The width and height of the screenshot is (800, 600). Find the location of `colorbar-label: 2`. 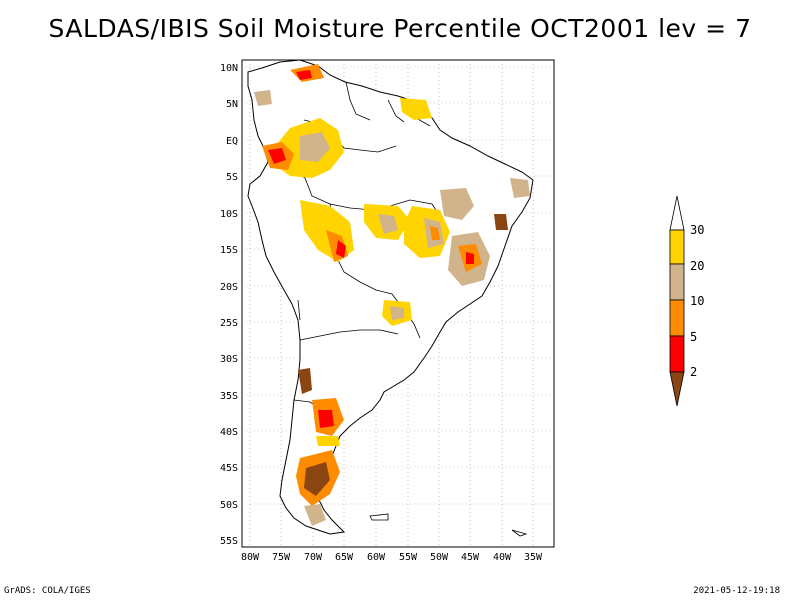

colorbar-label: 2 is located at coordinates (693, 372).